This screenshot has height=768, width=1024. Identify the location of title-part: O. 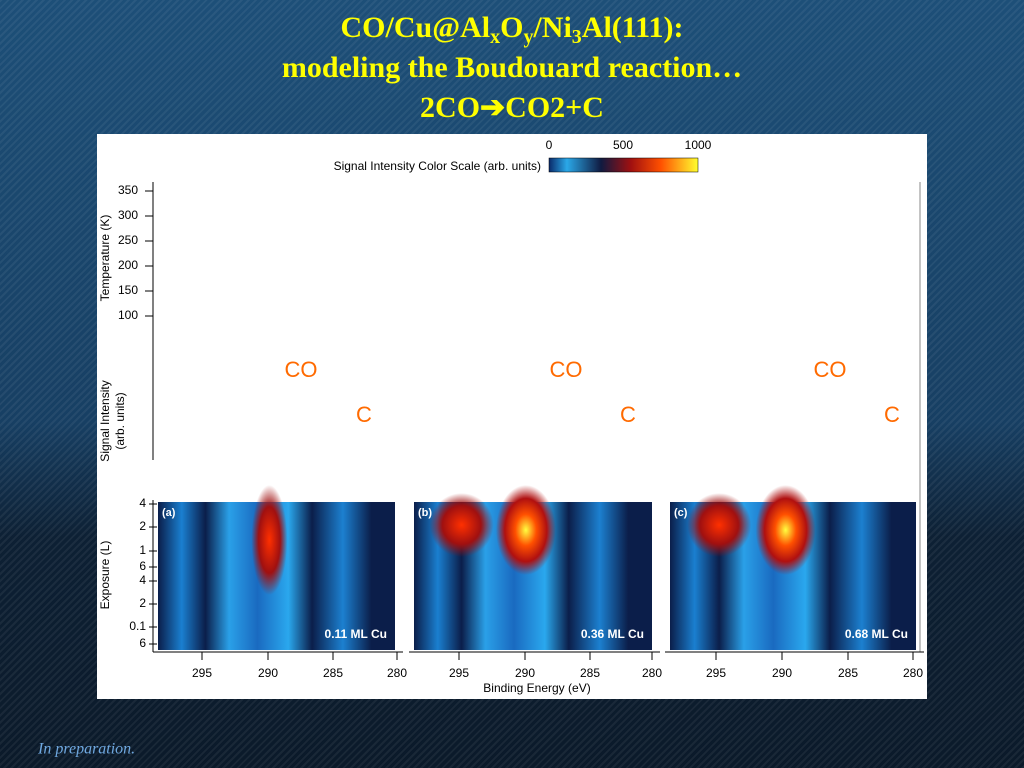
(511, 27).